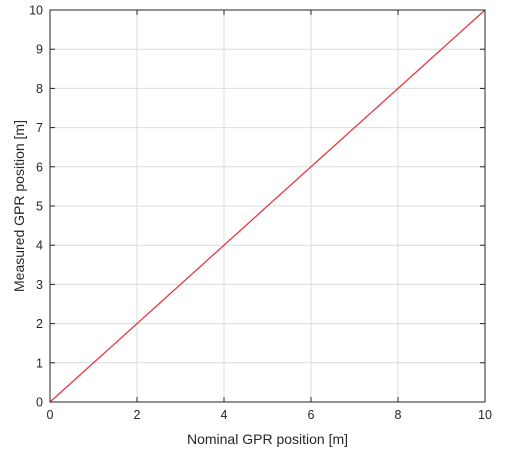  What do you see at coordinates (311, 415) in the screenshot?
I see `x-tick-label: 6` at bounding box center [311, 415].